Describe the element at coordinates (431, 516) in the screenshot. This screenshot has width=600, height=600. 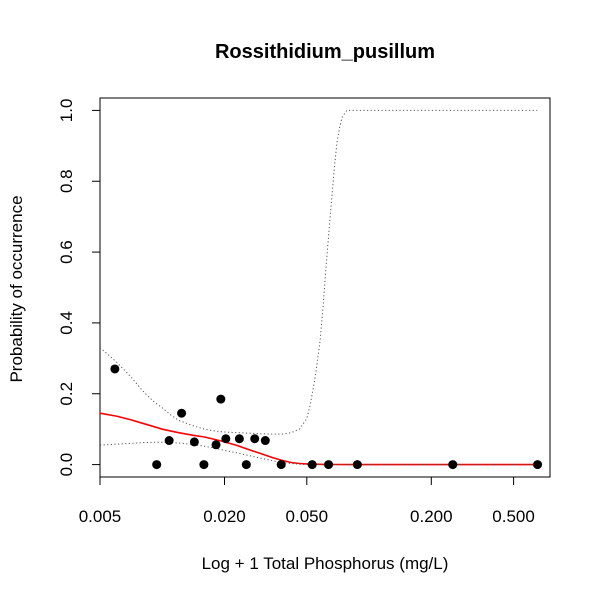
I see `x-tick-label: 0.200` at that location.